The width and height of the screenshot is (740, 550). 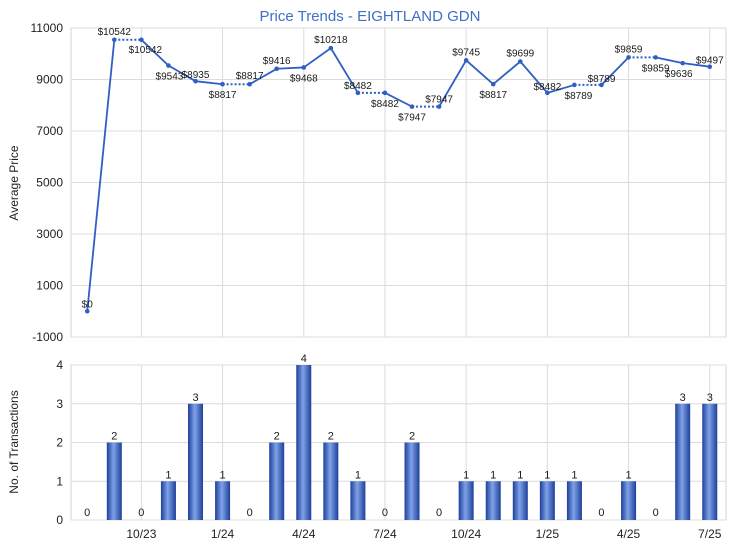 I want to click on price-y-tick-label: 7000, so click(x=49, y=131).